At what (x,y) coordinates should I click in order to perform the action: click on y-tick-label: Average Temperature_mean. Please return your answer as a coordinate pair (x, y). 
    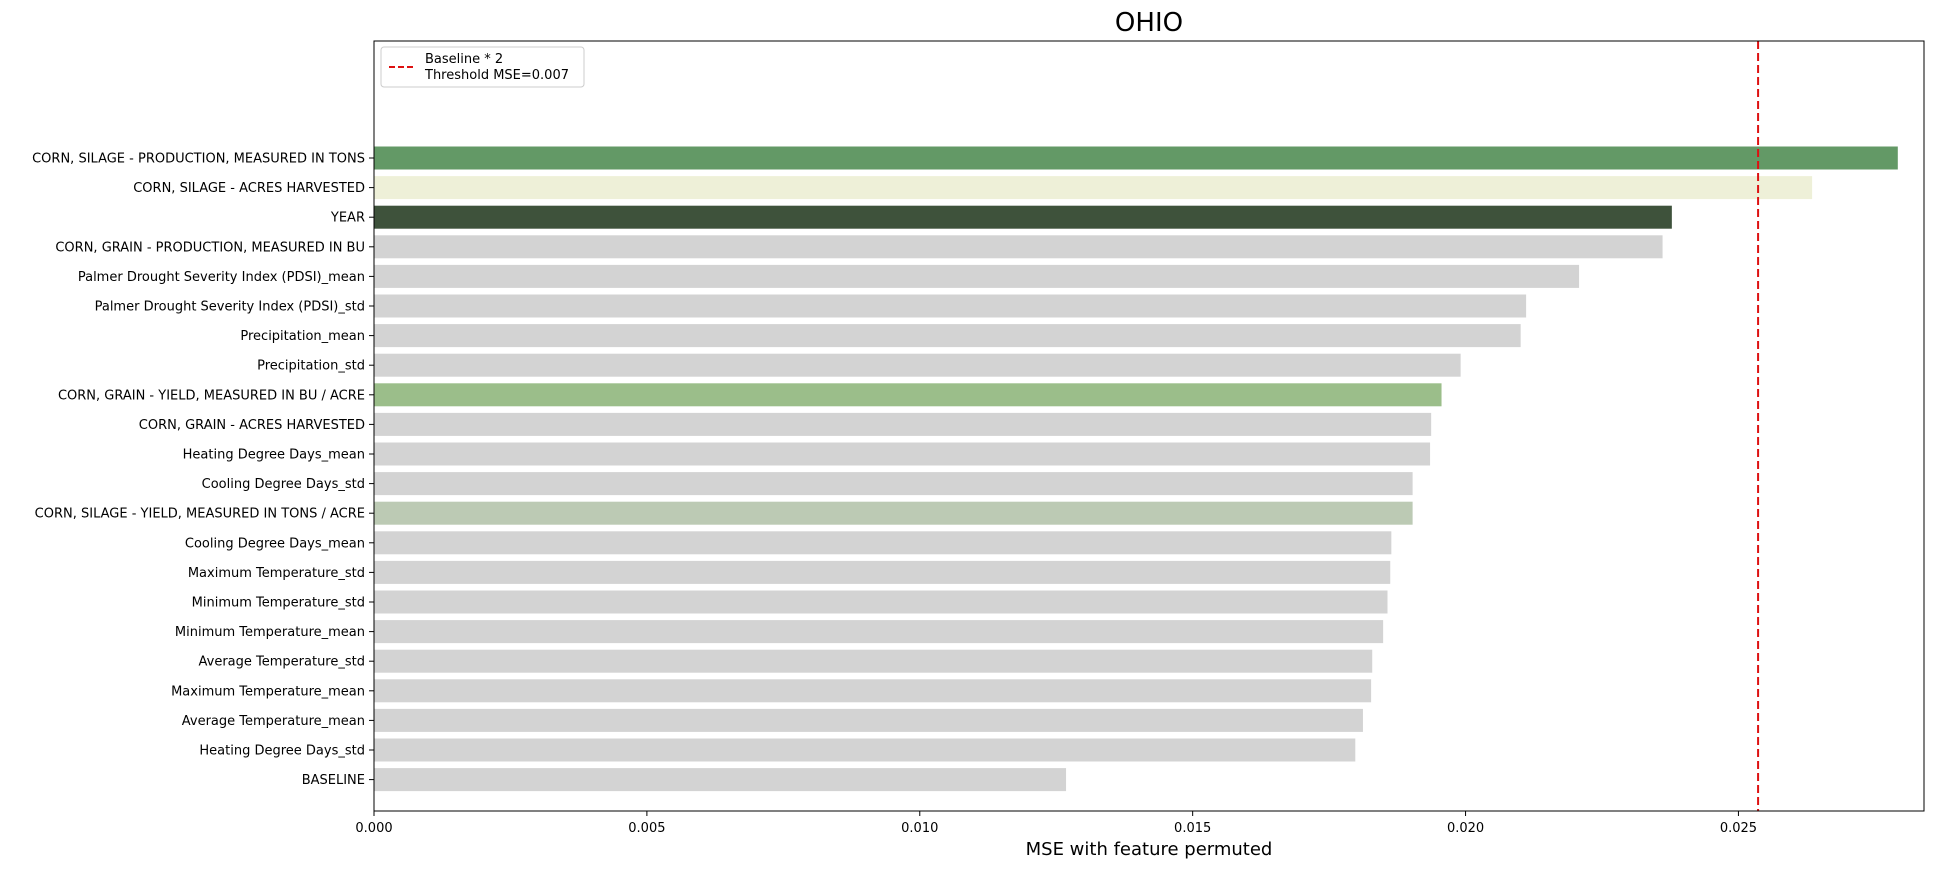
    Looking at the image, I should click on (273, 721).